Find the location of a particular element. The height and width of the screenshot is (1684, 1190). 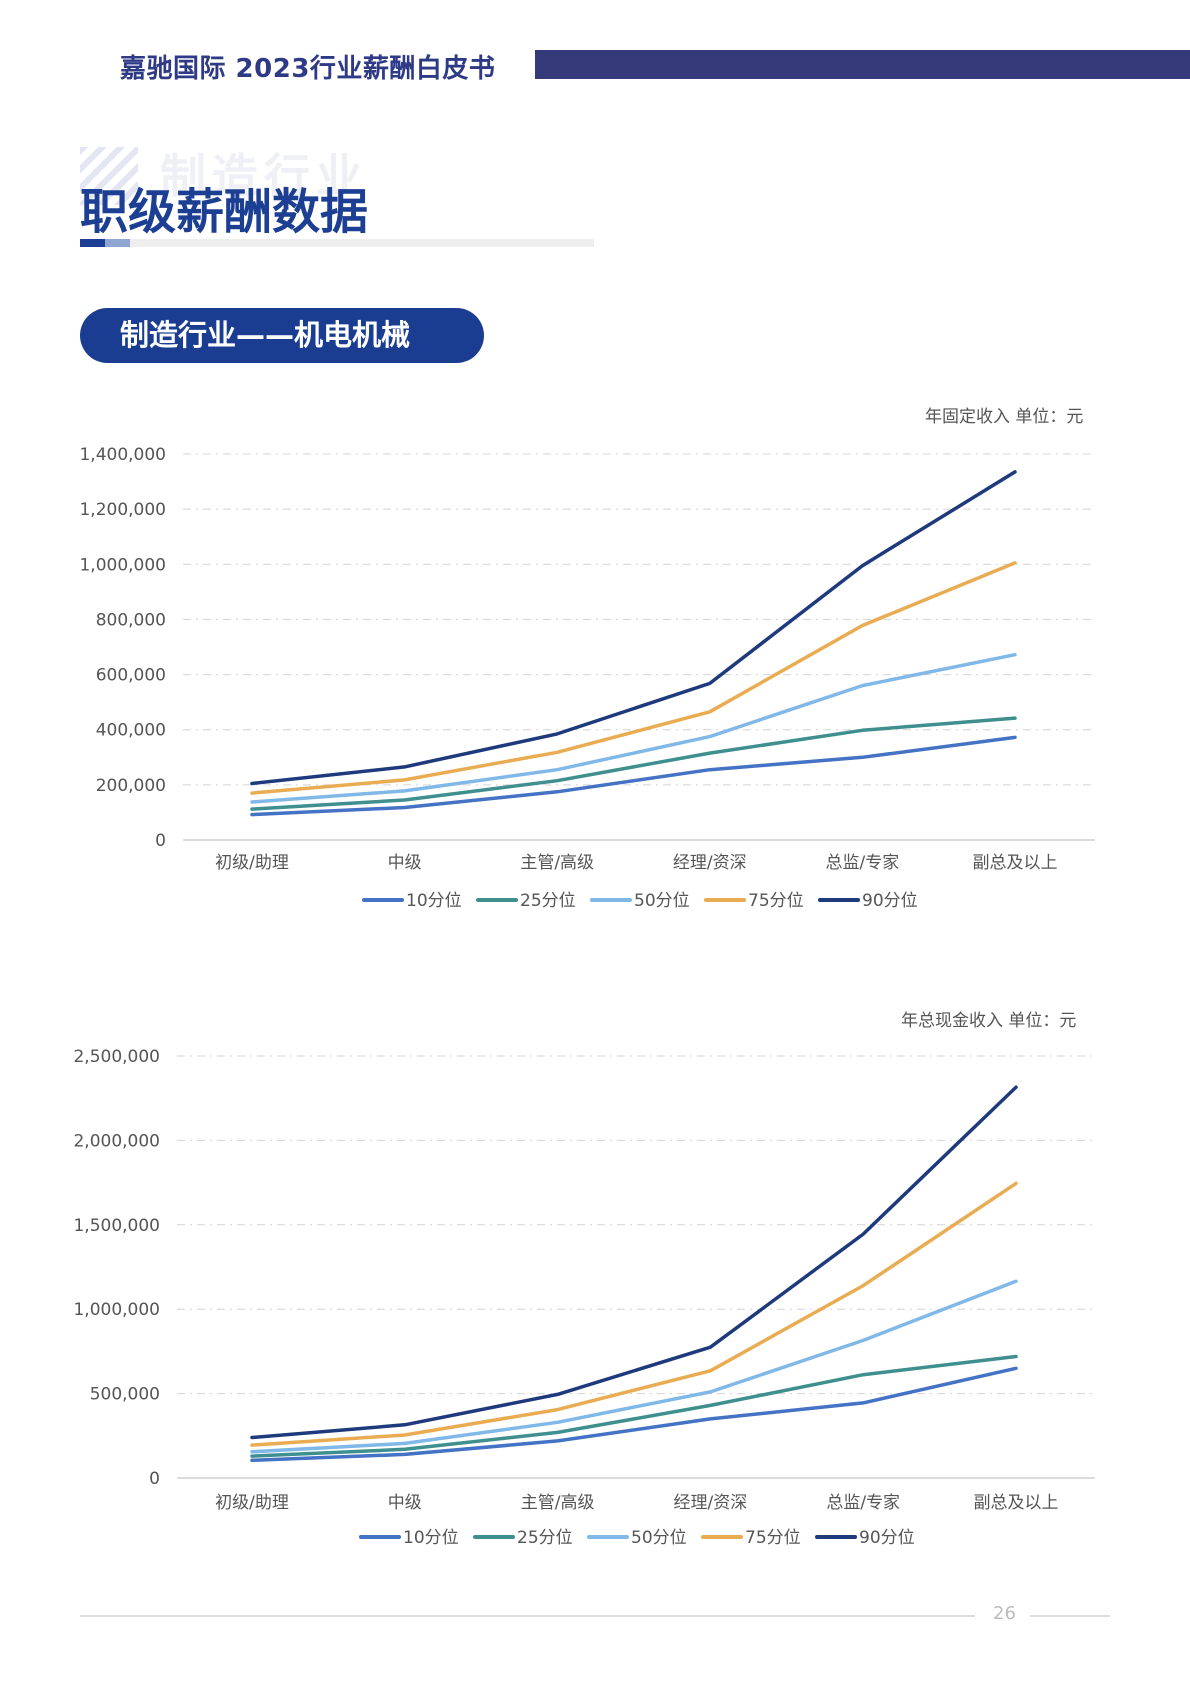

y-tick-label: 800,000 is located at coordinates (131, 620).